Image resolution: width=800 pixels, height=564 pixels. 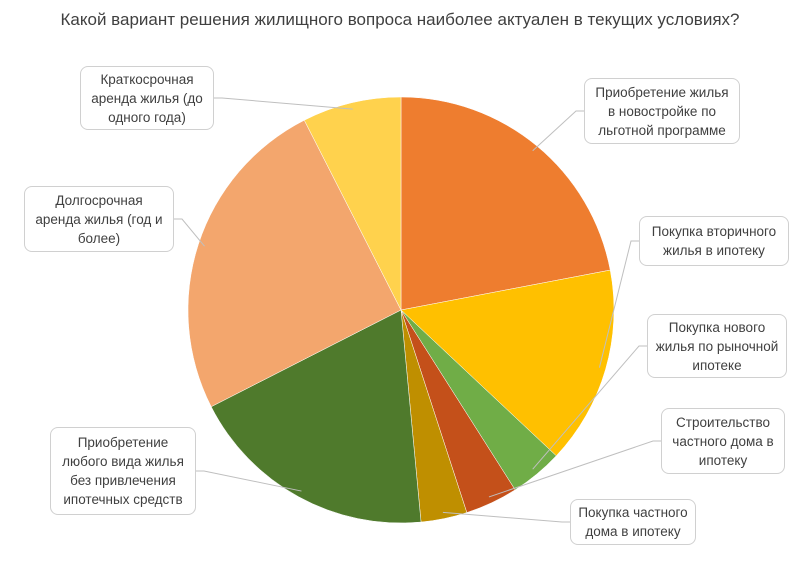 I want to click on data-label: Долгосрочная аренда жилья (год и более), so click(x=99, y=219).